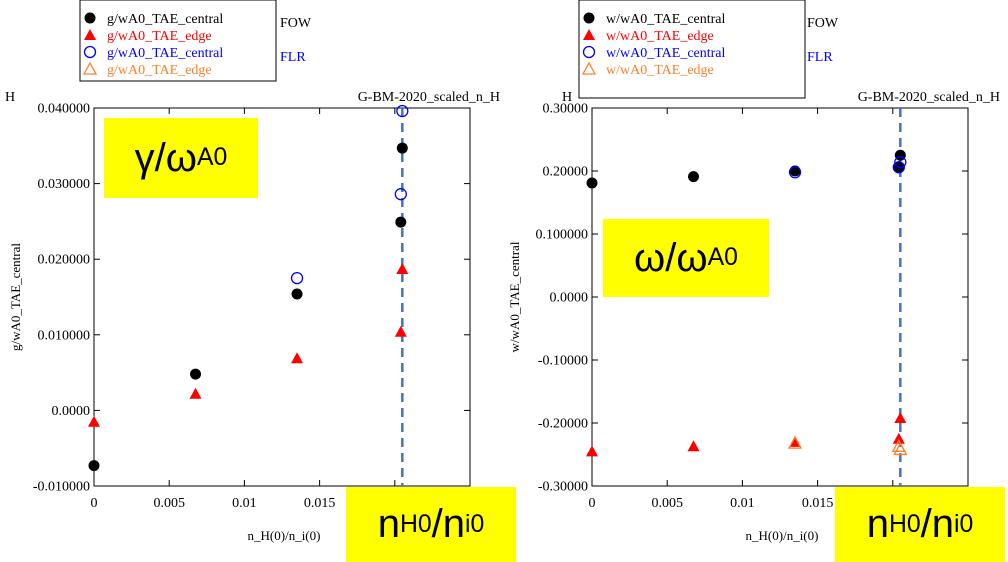 The height and width of the screenshot is (562, 1008). Describe the element at coordinates (64, 260) in the screenshot. I see `y-tick-label: 0.020000` at that location.